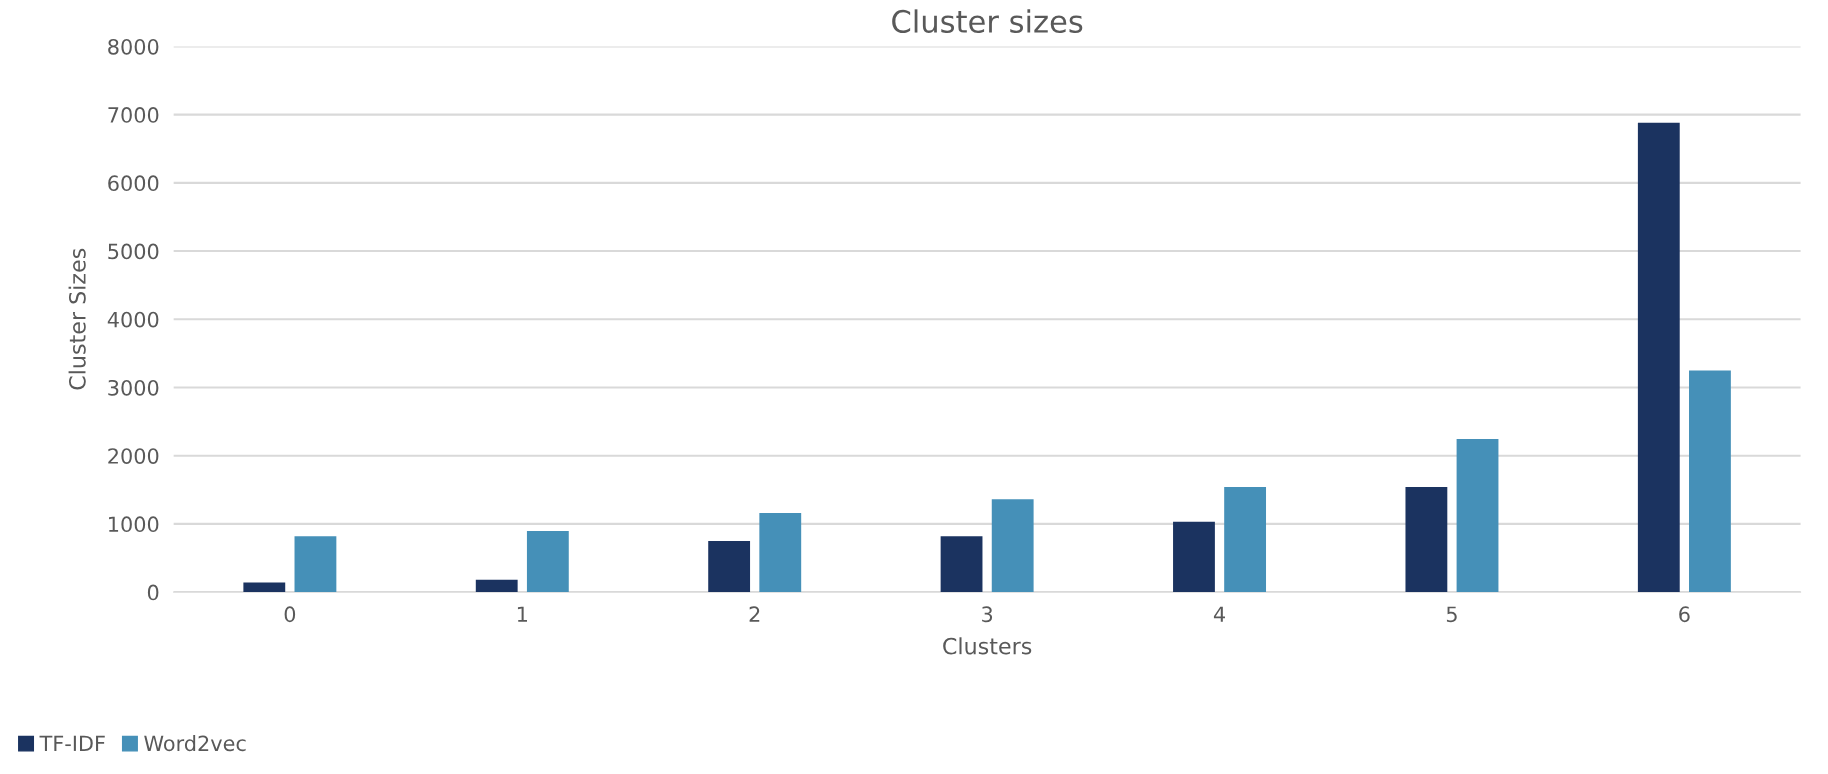  I want to click on x-tick-label: 5, so click(1451, 614).